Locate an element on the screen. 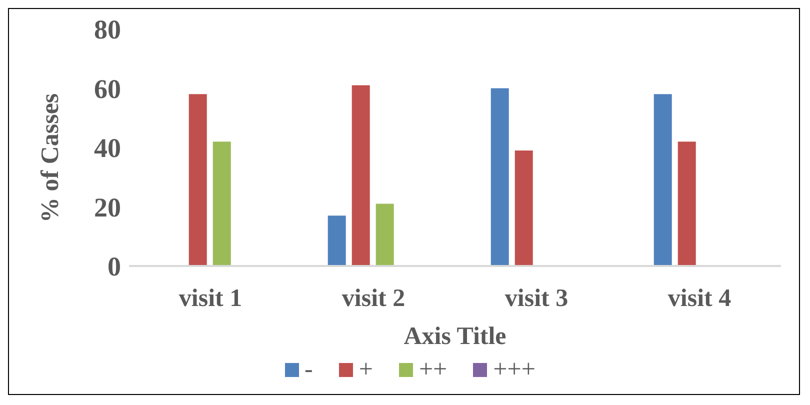 Image resolution: width=810 pixels, height=405 pixels. y-tick-label: 80 is located at coordinates (107, 29).